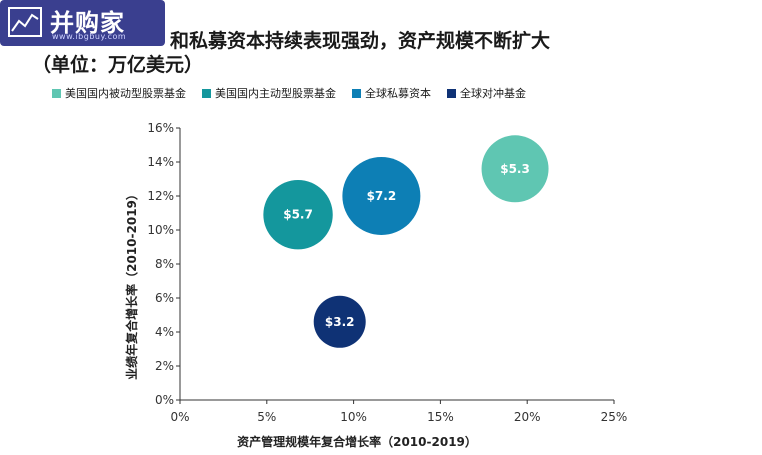  I want to click on page-title: 和私募资本持续表现强劲，资产规模不断扩大, so click(360, 41).